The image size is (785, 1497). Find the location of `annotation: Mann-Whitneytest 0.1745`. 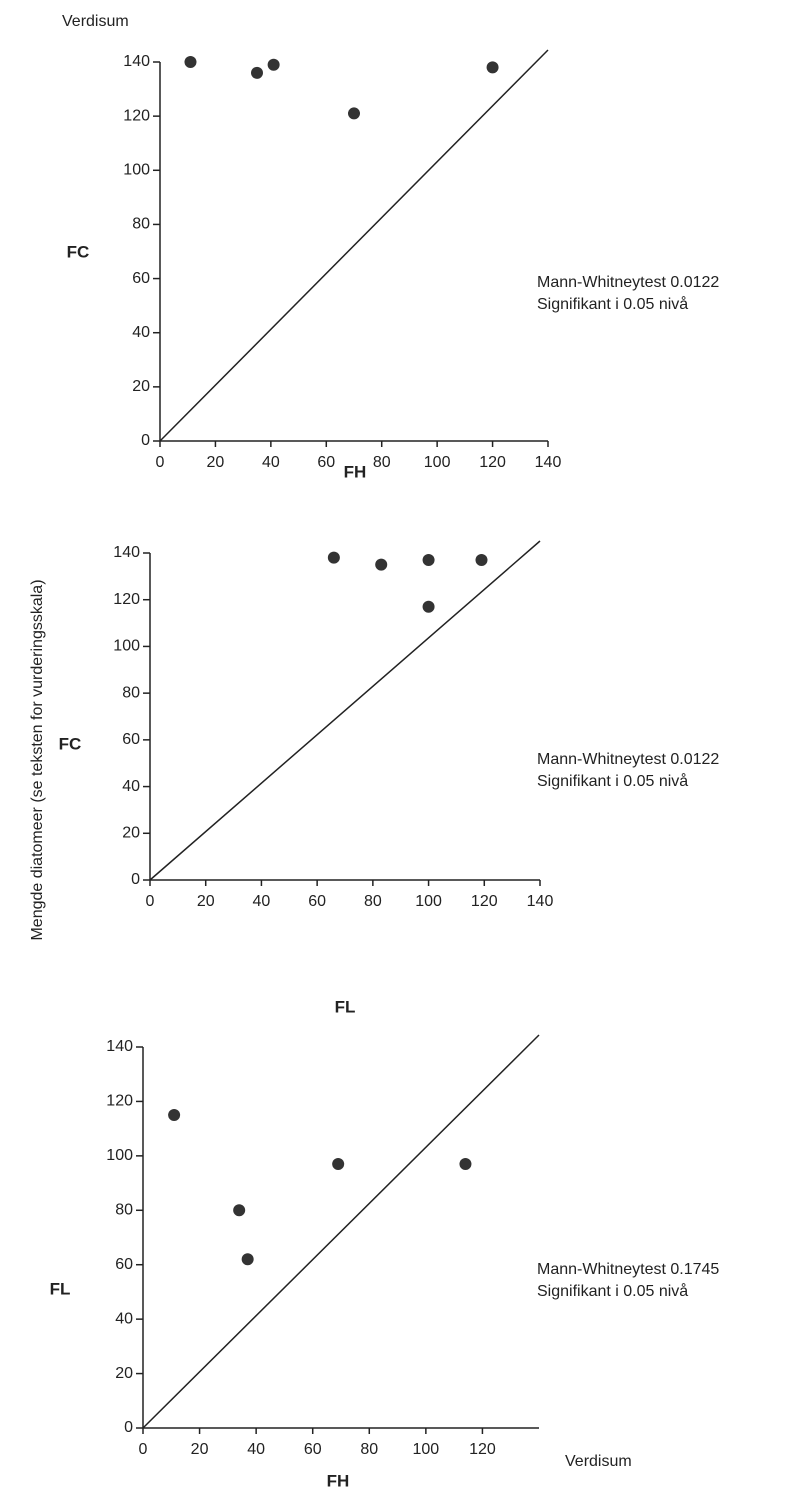

annotation: Mann-Whitneytest 0.1745 is located at coordinates (628, 1269).